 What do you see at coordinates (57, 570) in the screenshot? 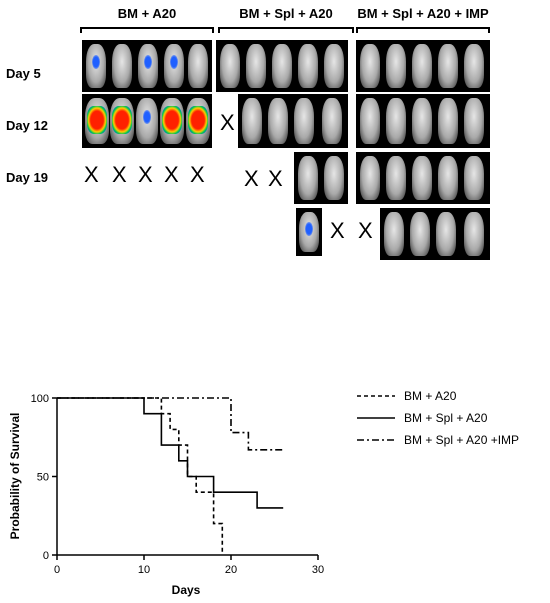
I see `x-tick-label: 0` at bounding box center [57, 570].